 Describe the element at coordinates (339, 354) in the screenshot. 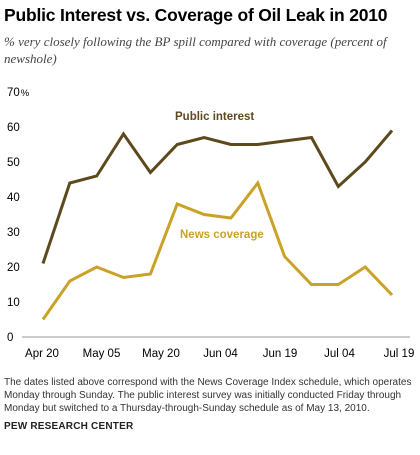

I see `x-tick-label: Jul 04` at that location.